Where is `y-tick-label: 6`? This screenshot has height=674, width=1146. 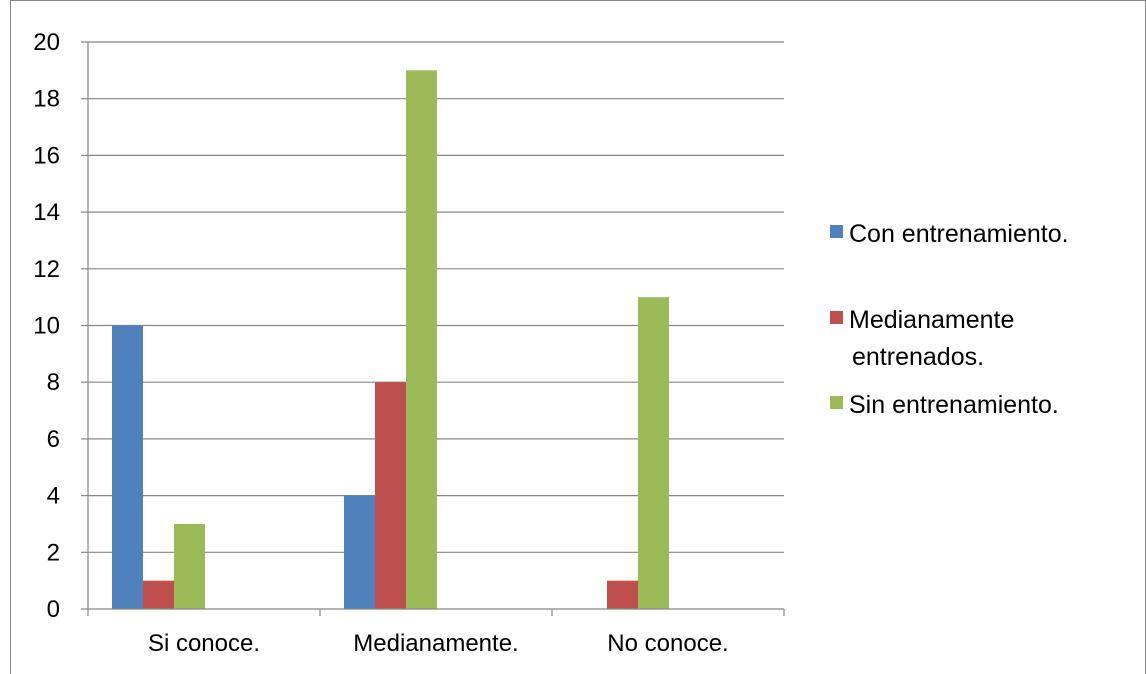
y-tick-label: 6 is located at coordinates (53, 439).